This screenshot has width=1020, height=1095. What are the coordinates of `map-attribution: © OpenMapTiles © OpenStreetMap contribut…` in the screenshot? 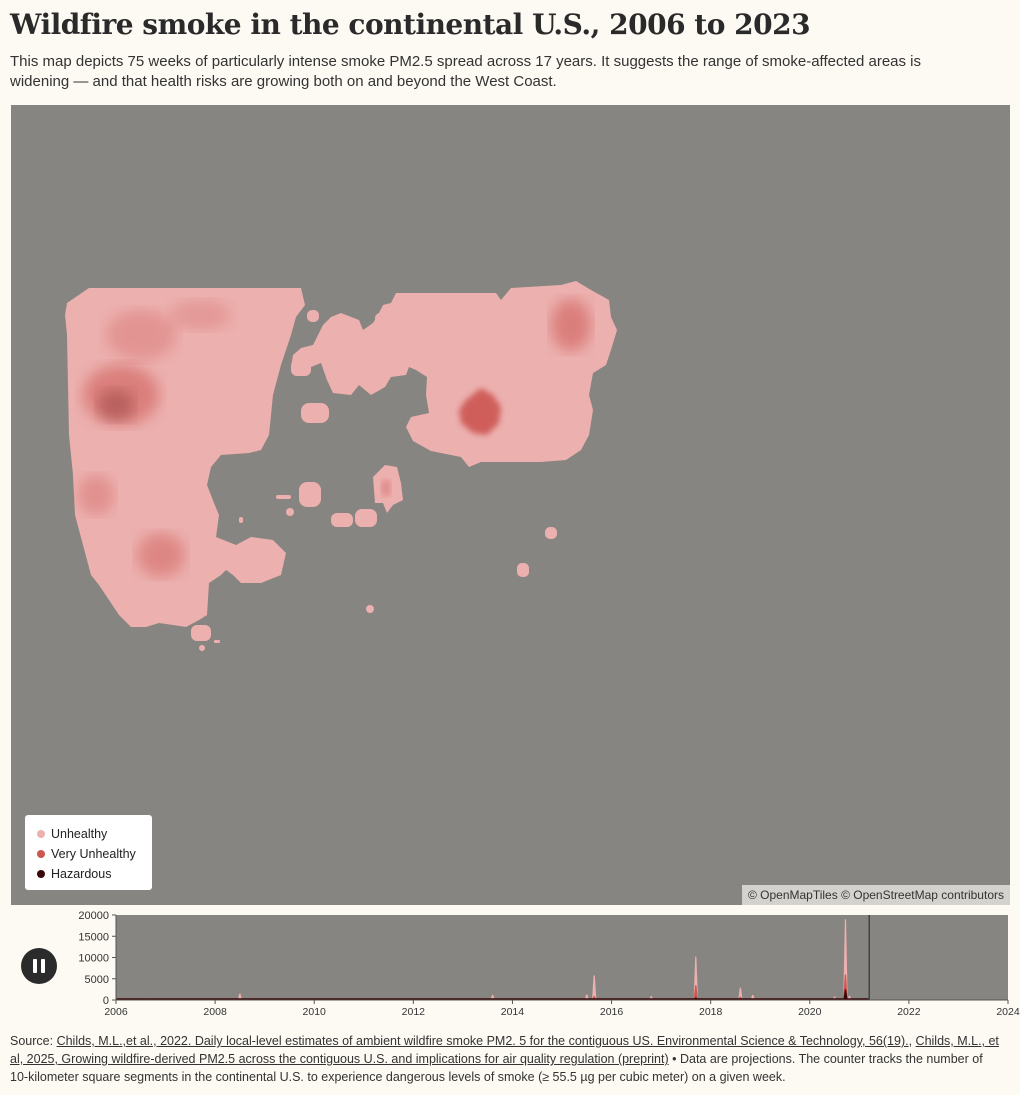 It's located at (875, 895).